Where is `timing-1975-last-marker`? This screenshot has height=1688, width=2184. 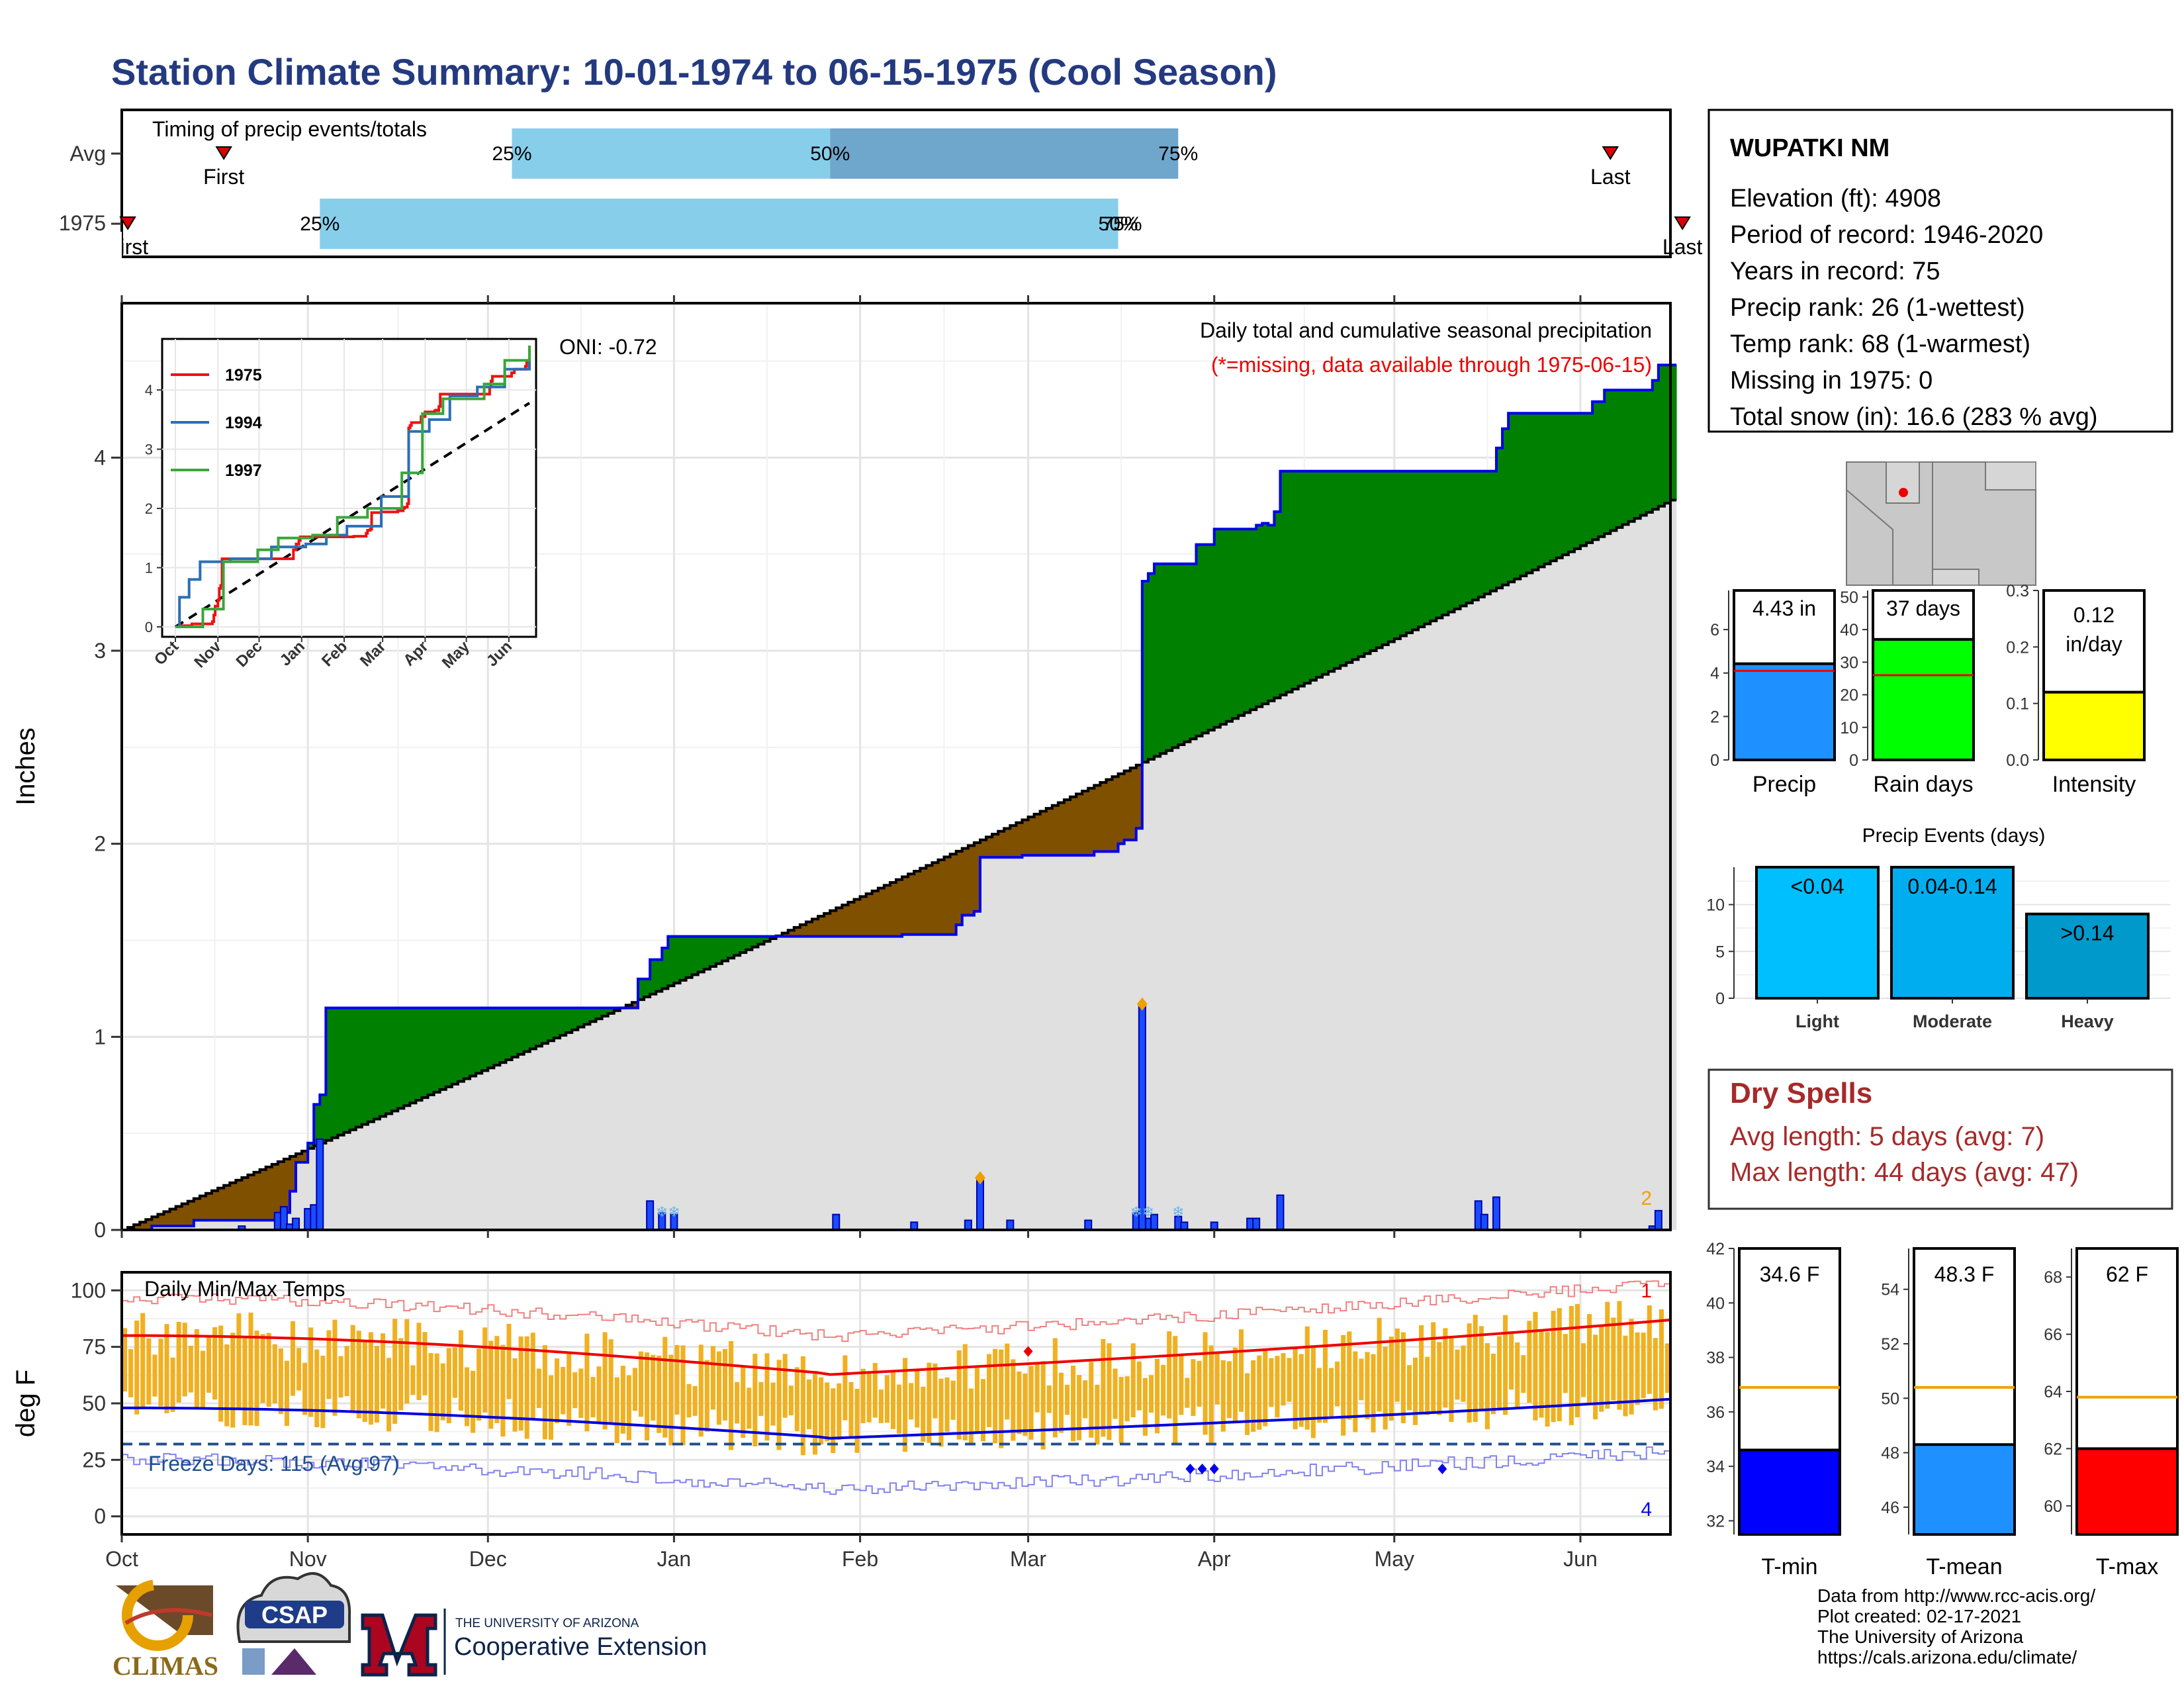 timing-1975-last-marker is located at coordinates (1683, 223).